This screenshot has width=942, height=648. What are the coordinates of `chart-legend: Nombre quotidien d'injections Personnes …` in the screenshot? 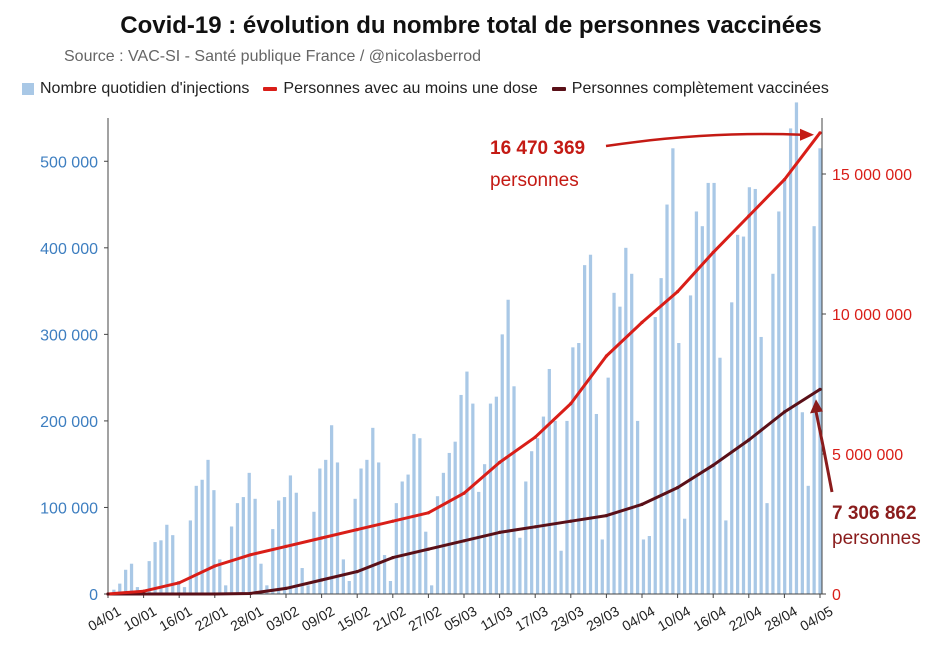 It's located at (432, 89).